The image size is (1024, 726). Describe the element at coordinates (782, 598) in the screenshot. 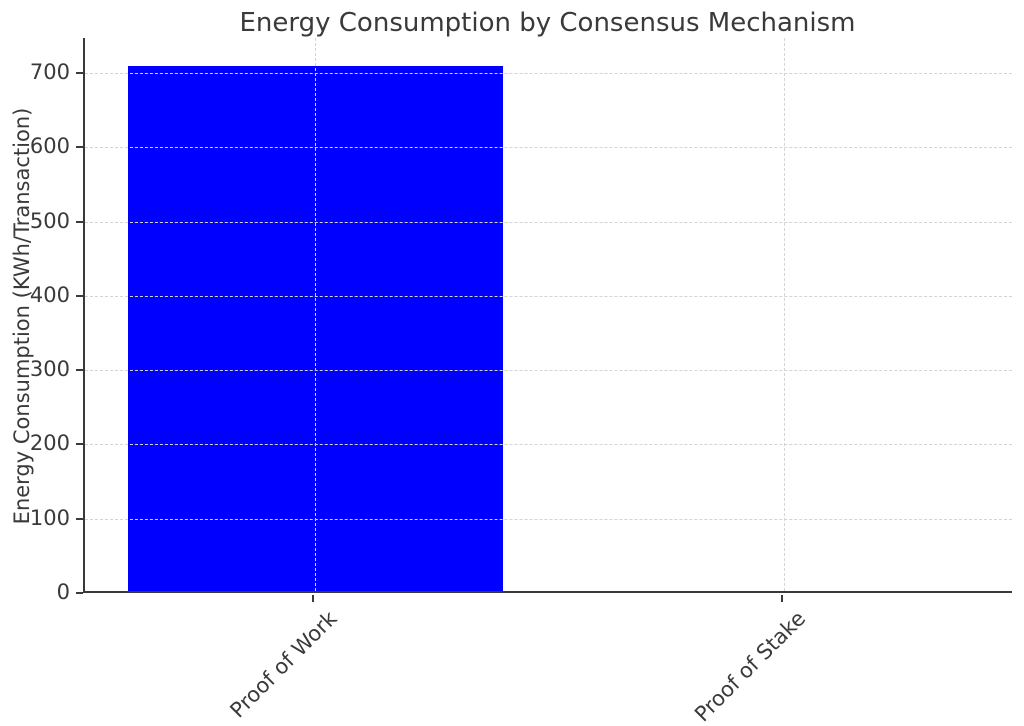

I see `xtick-mark-proof-of-stake` at that location.